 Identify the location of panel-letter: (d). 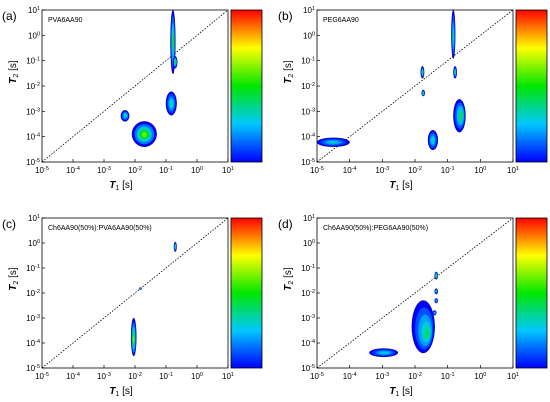
(285, 224).